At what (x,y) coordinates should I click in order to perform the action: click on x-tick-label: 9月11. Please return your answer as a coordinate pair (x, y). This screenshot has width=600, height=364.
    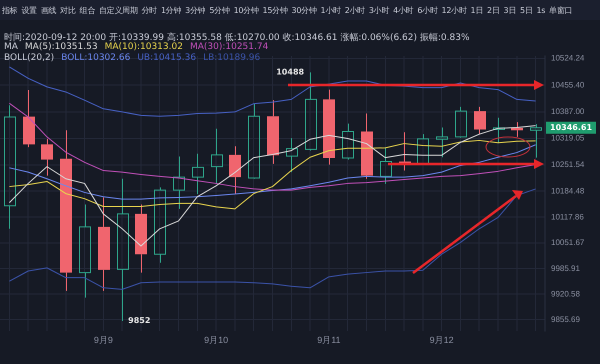
    Looking at the image, I should click on (329, 340).